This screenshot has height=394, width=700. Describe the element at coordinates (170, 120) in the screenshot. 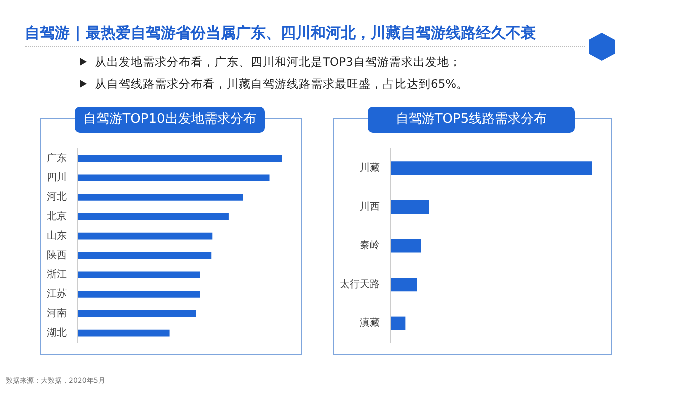

I see `chart-title: 自驾游TOP10出发地需求分布` at that location.